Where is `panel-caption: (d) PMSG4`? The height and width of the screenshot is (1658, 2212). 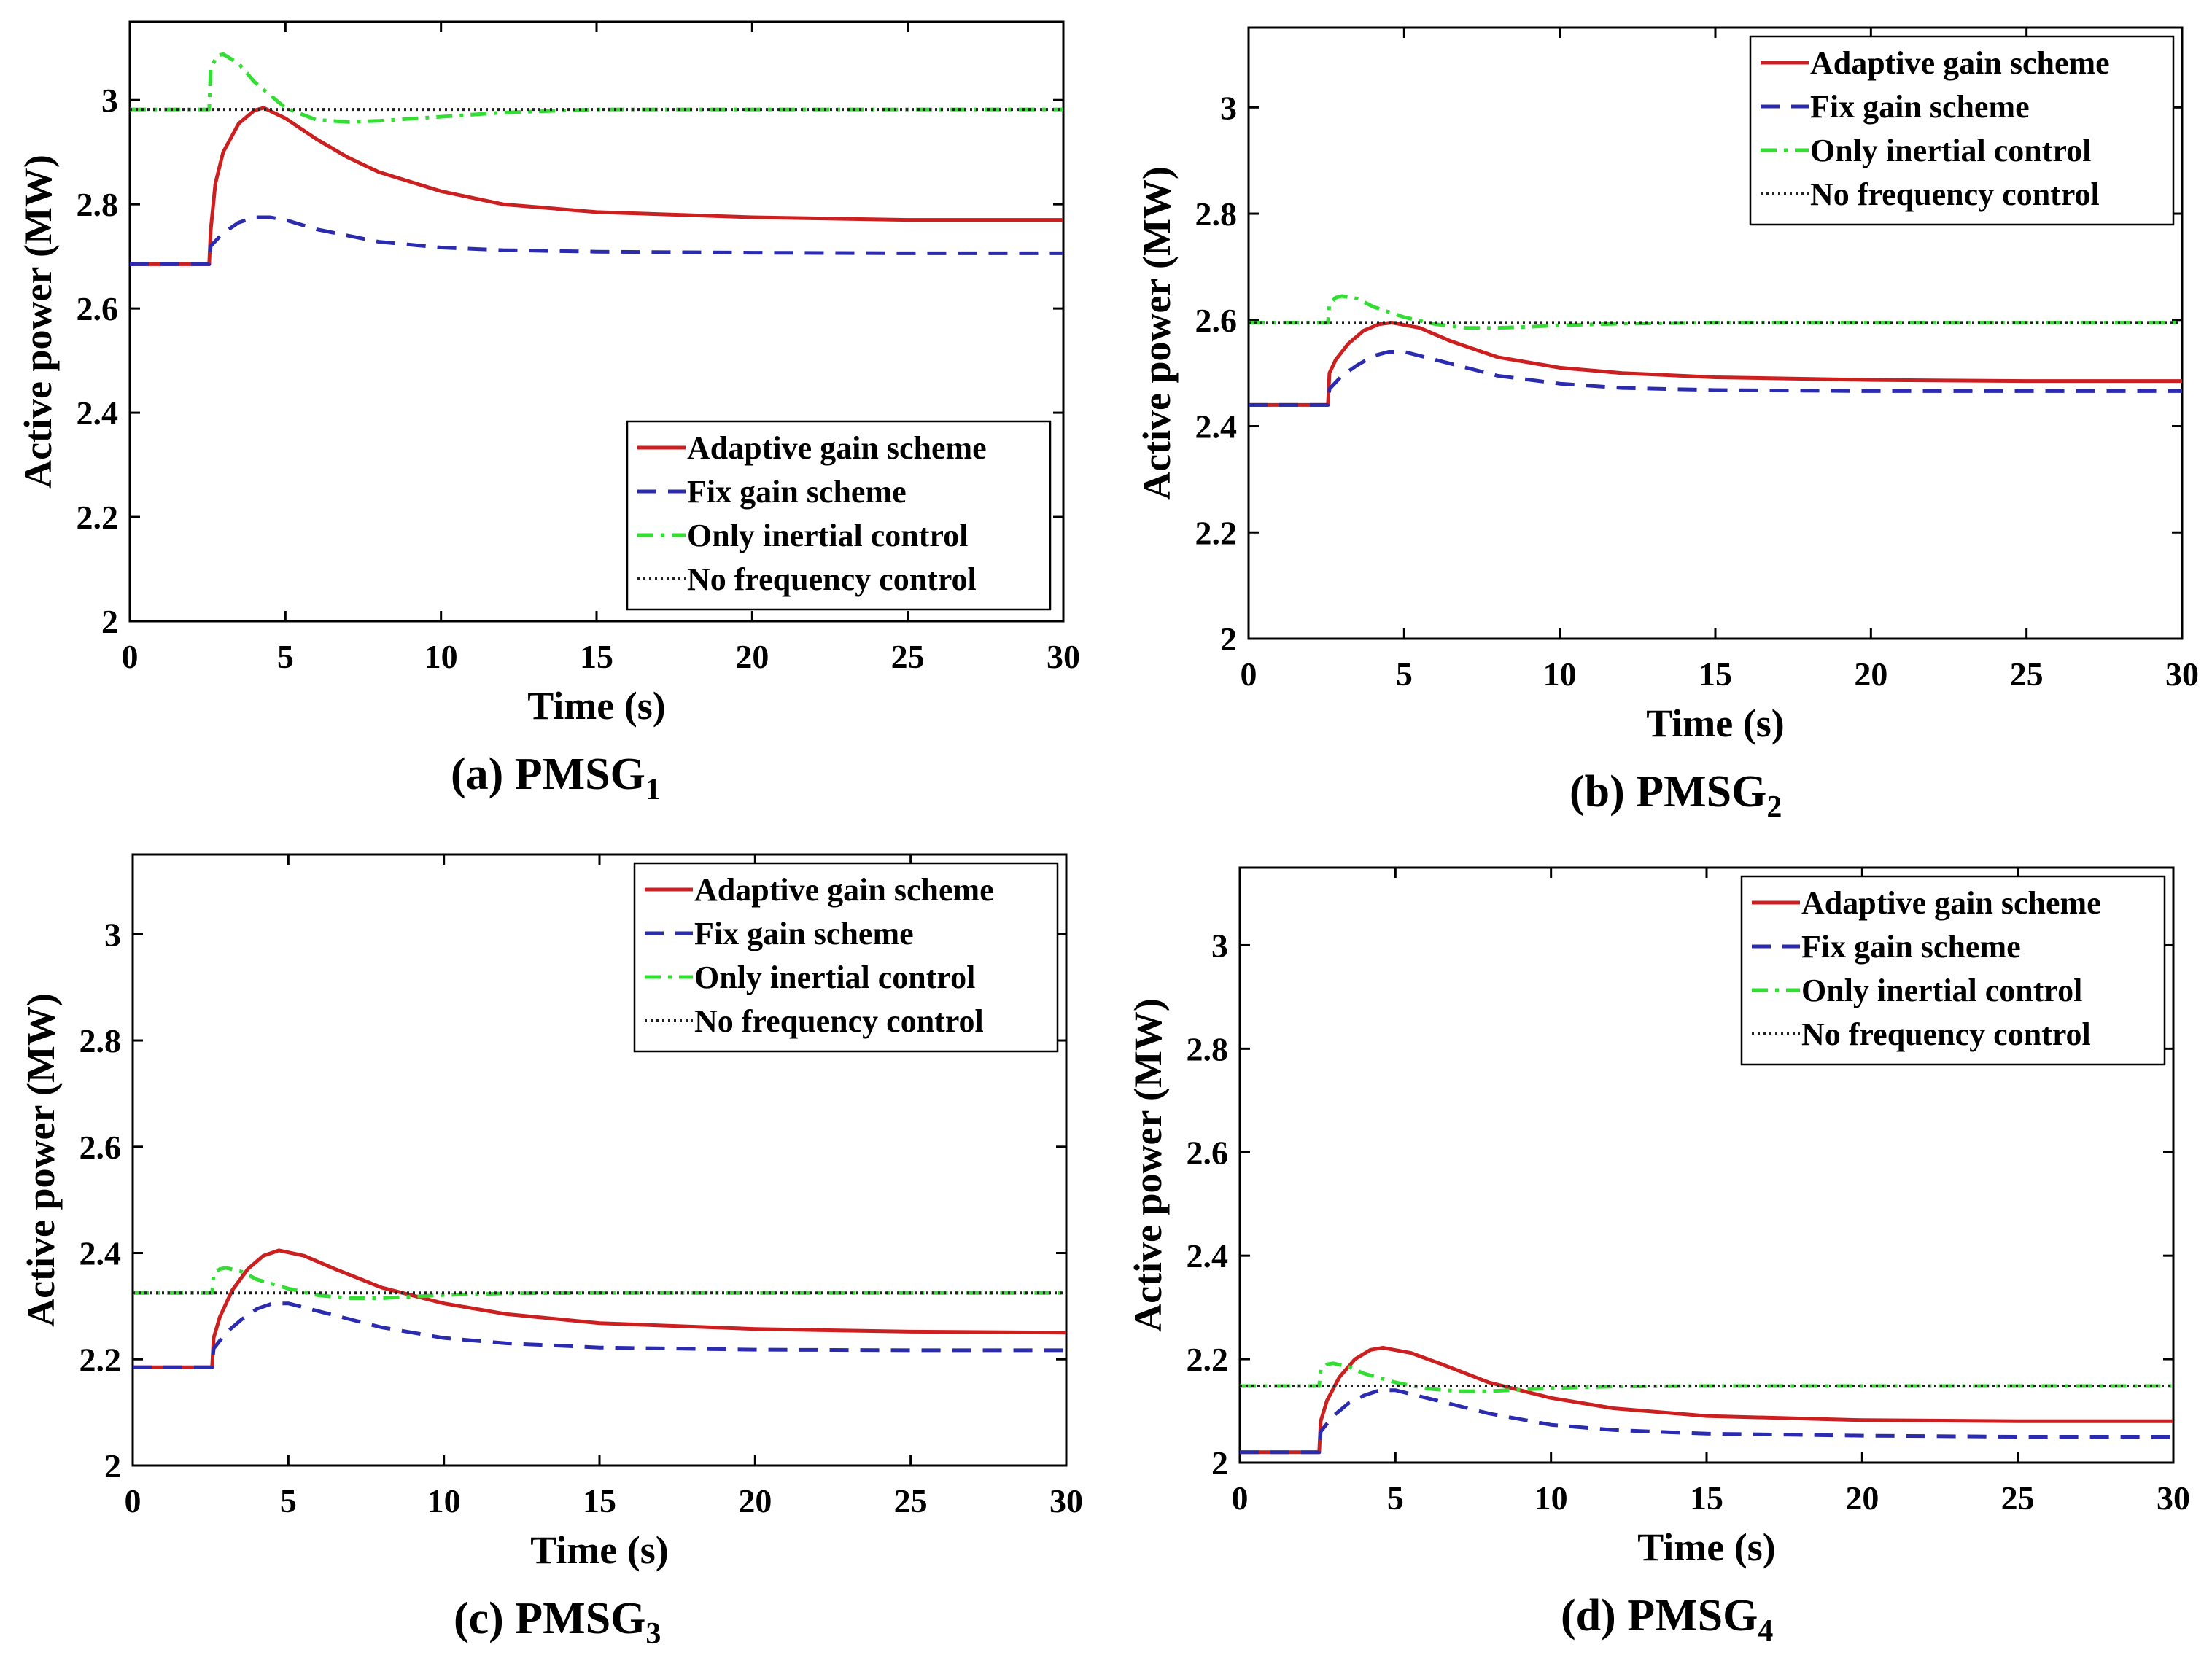
panel-caption: (d) PMSG4 is located at coordinates (1667, 1619).